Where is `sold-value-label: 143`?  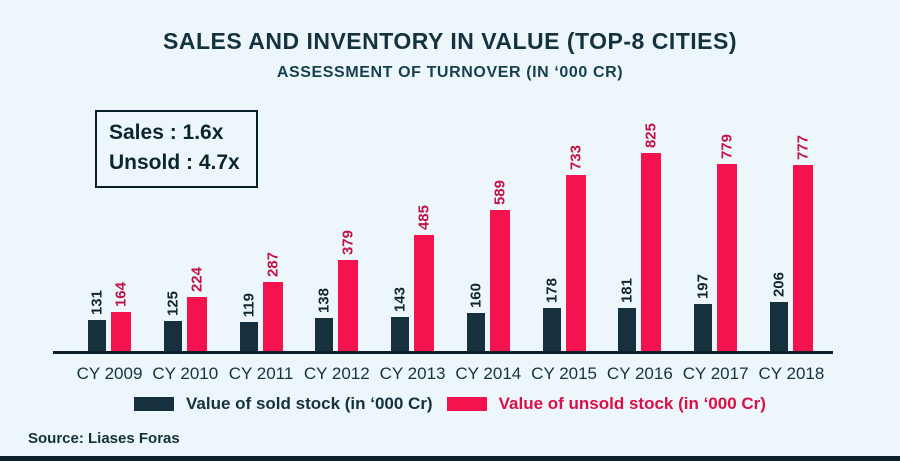 sold-value-label: 143 is located at coordinates (400, 299).